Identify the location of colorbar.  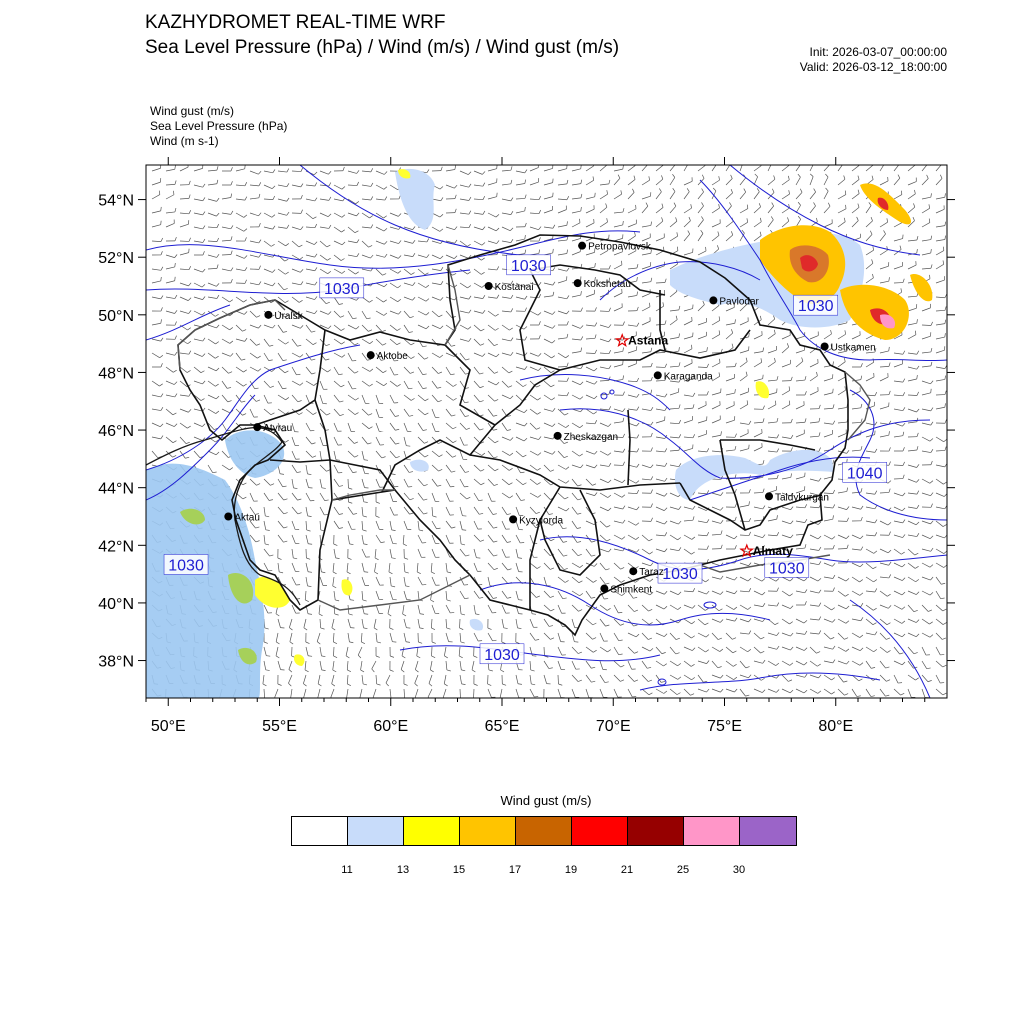
(544, 831).